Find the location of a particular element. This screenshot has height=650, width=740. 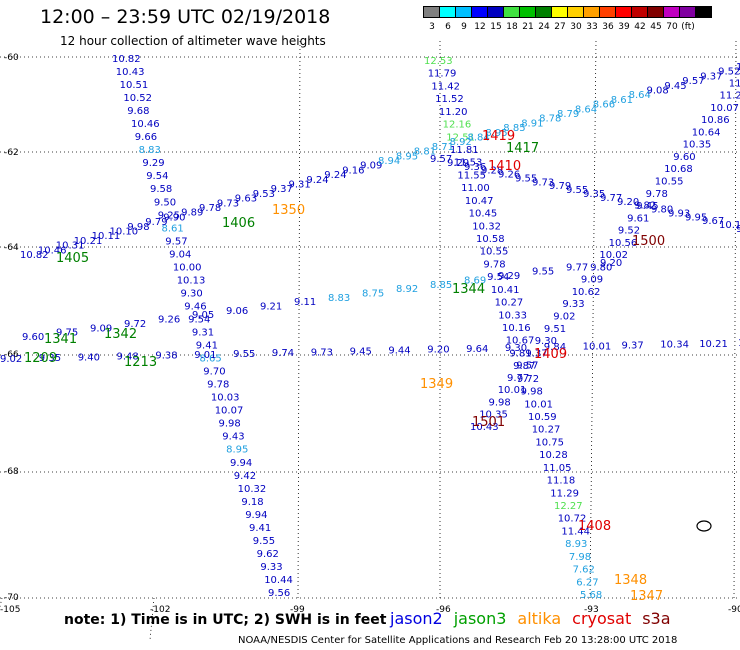

wave-height-label: 8.93 is located at coordinates (576, 544).